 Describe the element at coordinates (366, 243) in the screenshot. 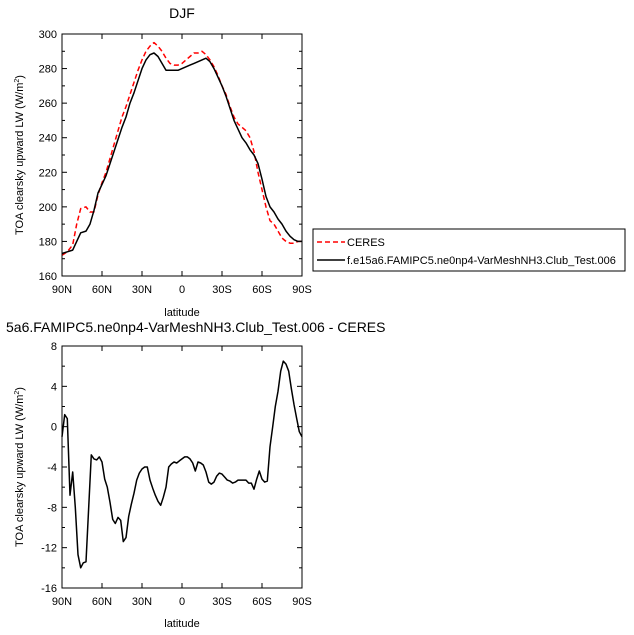

I see `legend-label-ceres: CERES` at that location.